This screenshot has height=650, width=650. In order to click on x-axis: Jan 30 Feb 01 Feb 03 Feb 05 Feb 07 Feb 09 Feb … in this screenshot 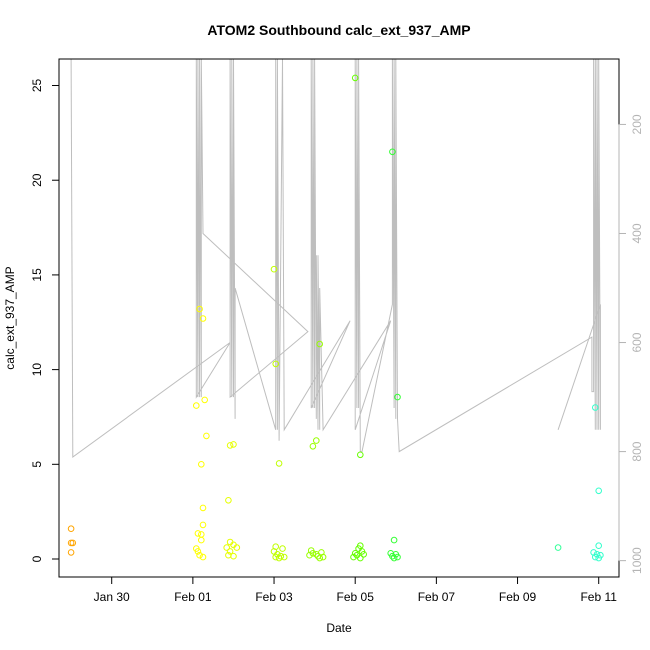, I will do `click(355, 590)`.